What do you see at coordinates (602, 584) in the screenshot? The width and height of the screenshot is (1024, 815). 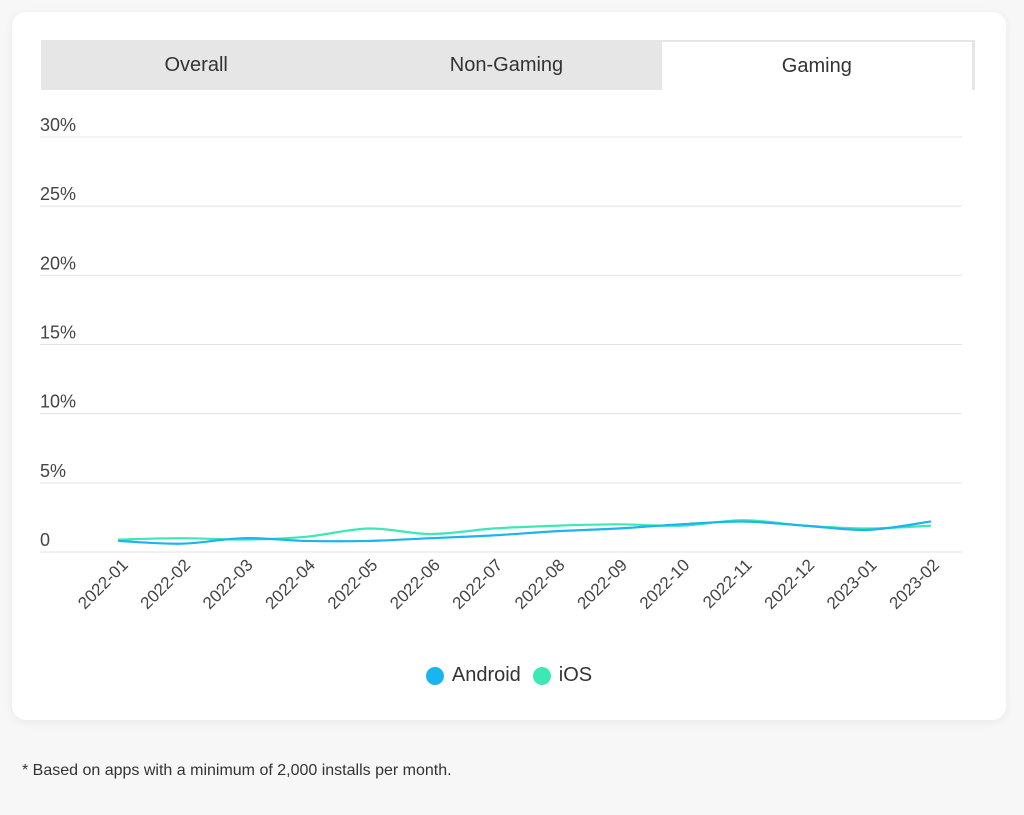 I see `x-tick-label-8: 2022-09` at bounding box center [602, 584].